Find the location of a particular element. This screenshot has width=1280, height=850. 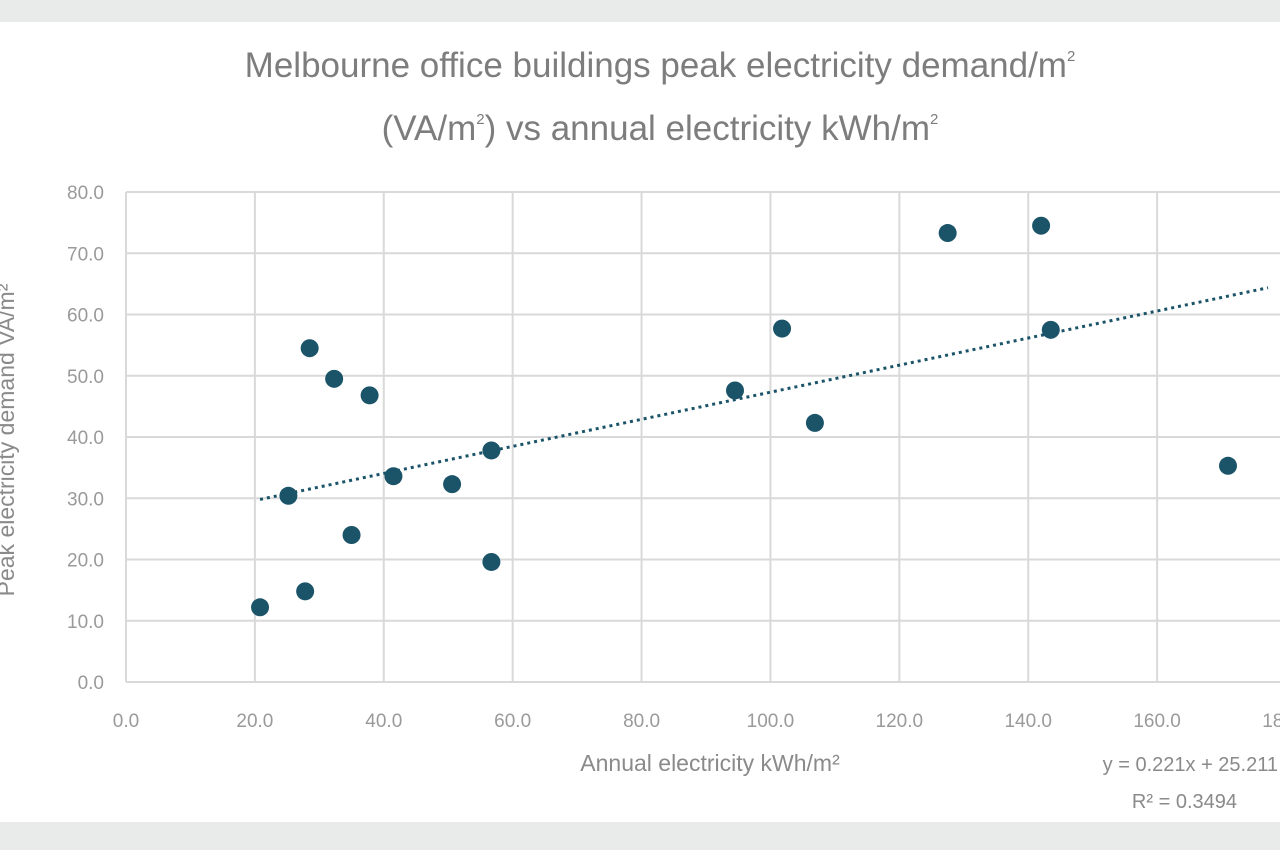

y-tick-label: 40.0 is located at coordinates (85, 438).